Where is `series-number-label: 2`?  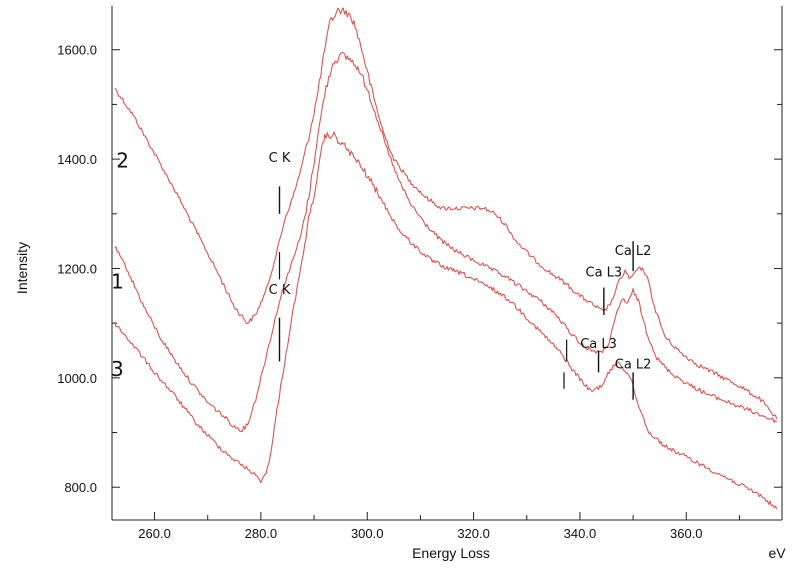
series-number-label: 2 is located at coordinates (122, 160).